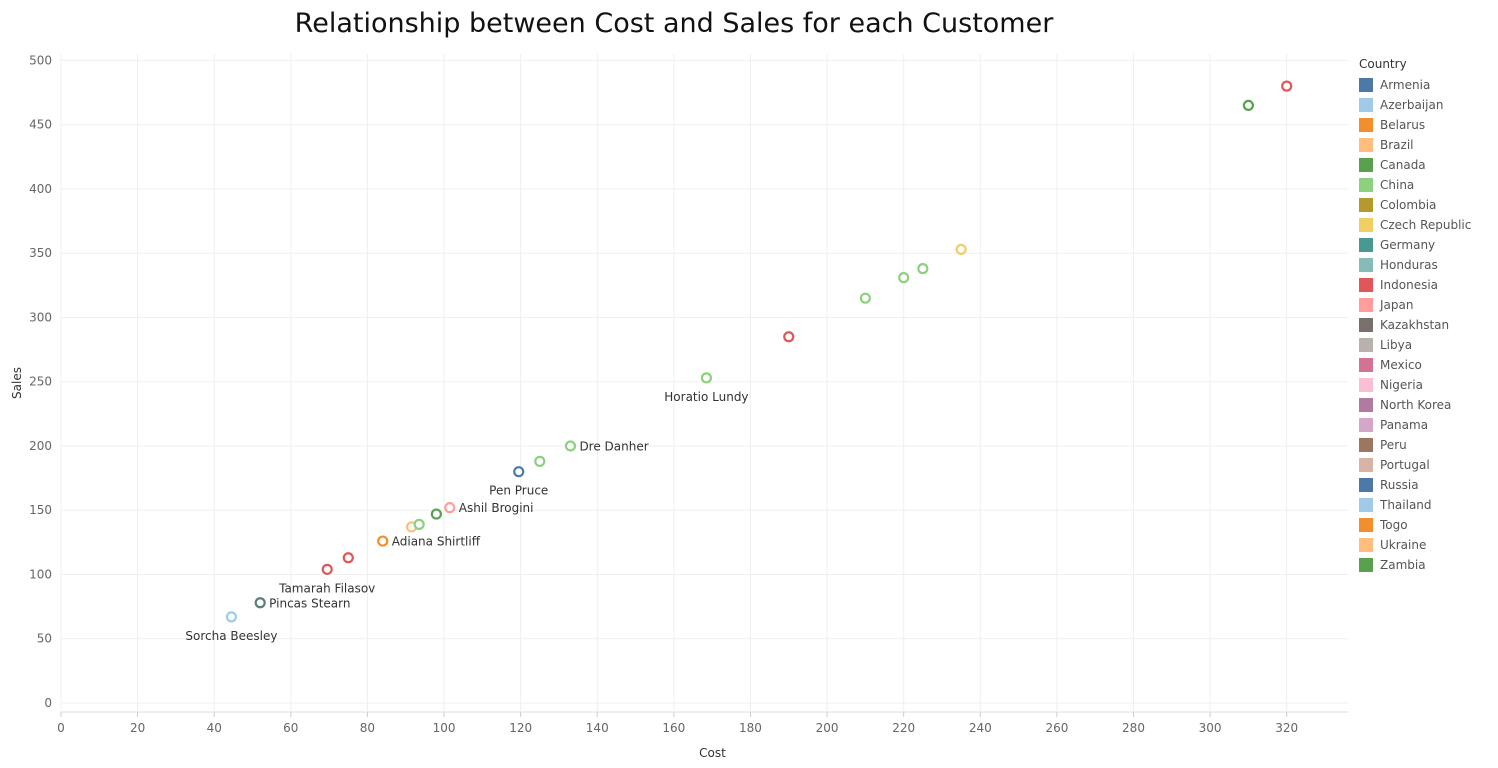 The image size is (1498, 768). Describe the element at coordinates (1427, 345) in the screenshot. I see `legend-item: Libya` at that location.